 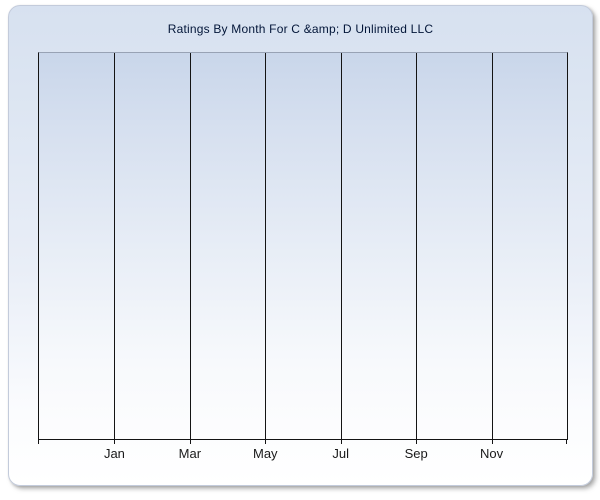 I want to click on x-axis-label: Mar, so click(x=190, y=453).